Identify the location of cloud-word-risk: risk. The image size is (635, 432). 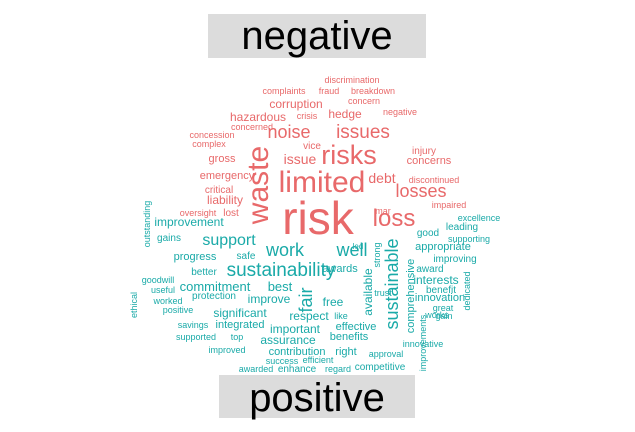
(318, 218).